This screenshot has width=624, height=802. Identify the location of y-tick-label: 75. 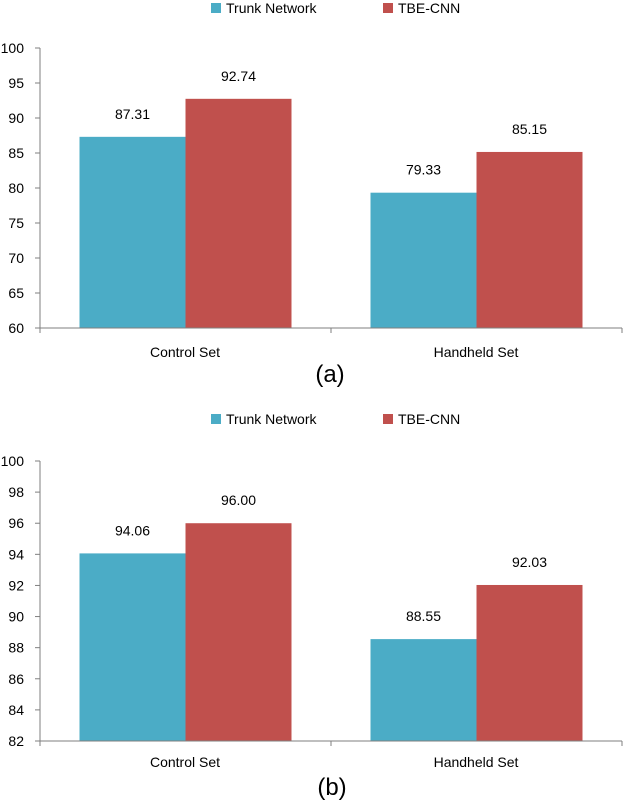
(16, 223).